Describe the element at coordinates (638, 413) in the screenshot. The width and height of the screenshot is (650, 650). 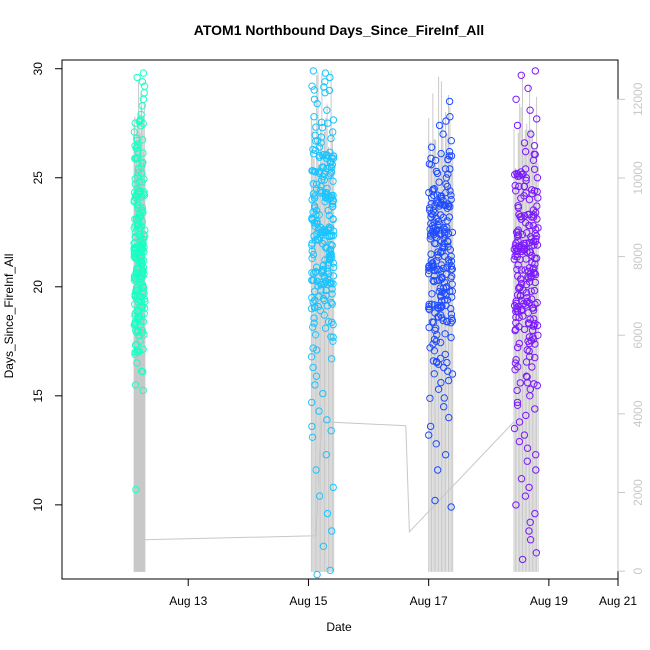
I see `y2-tick-label: 4000` at that location.